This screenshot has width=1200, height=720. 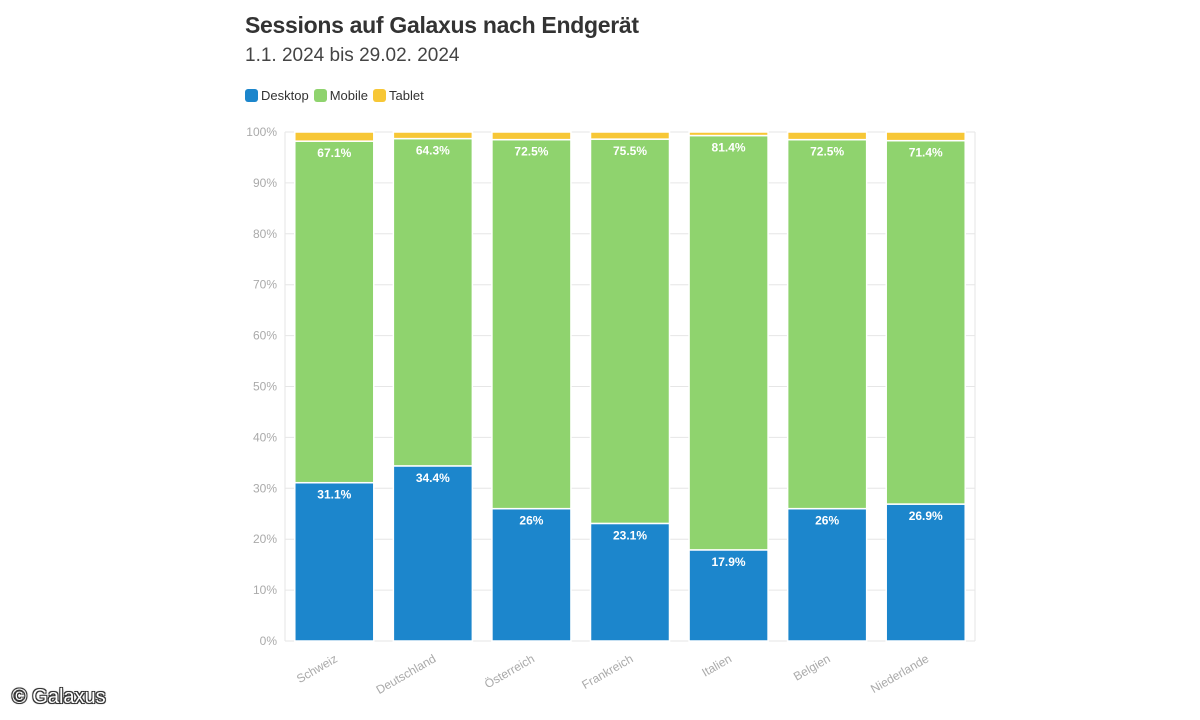 I want to click on copyright-watermark: © Galaxus, so click(x=59, y=697).